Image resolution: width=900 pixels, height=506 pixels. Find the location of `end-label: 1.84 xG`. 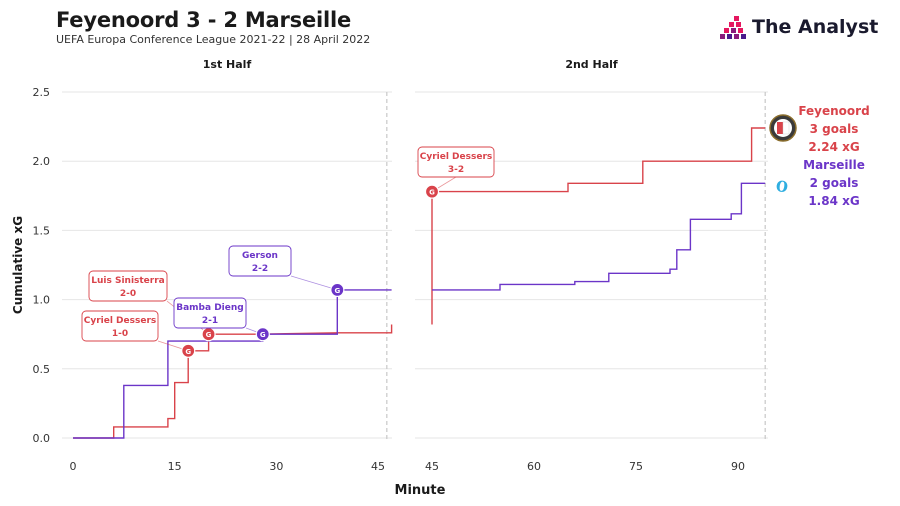

end-label: 1.84 xG is located at coordinates (833, 201).